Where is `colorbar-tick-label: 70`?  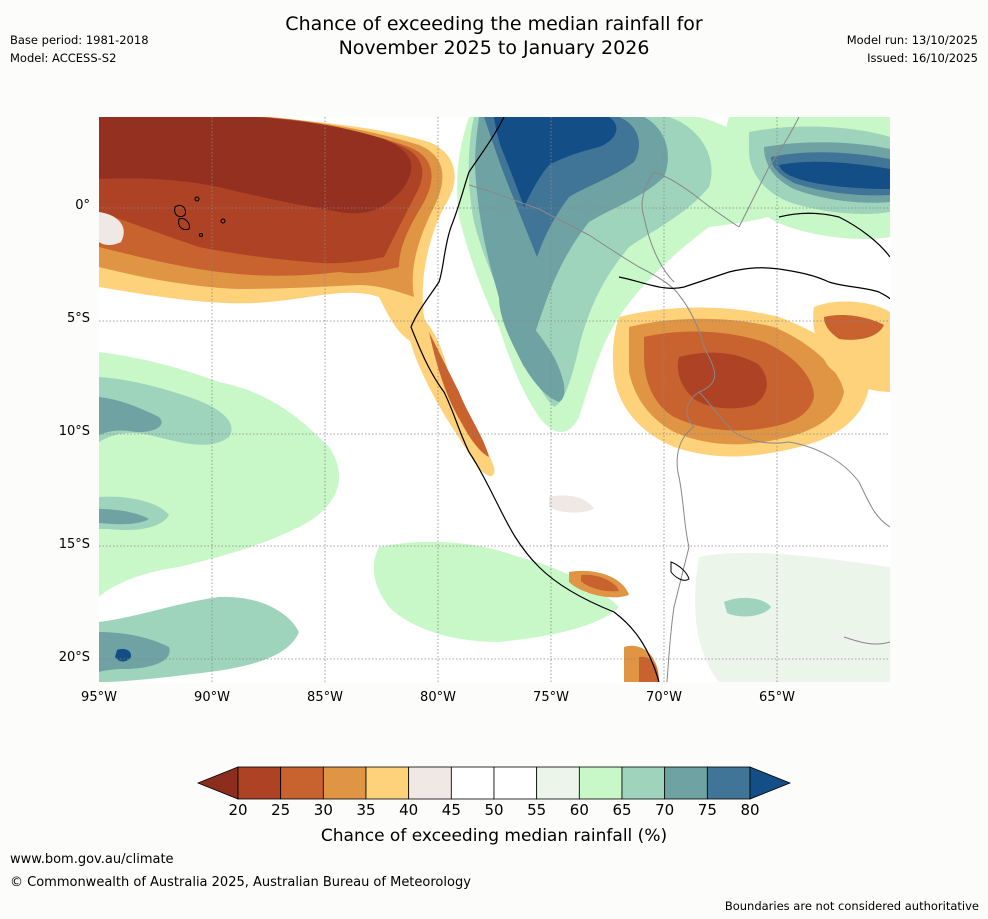
colorbar-tick-label: 70 is located at coordinates (665, 810).